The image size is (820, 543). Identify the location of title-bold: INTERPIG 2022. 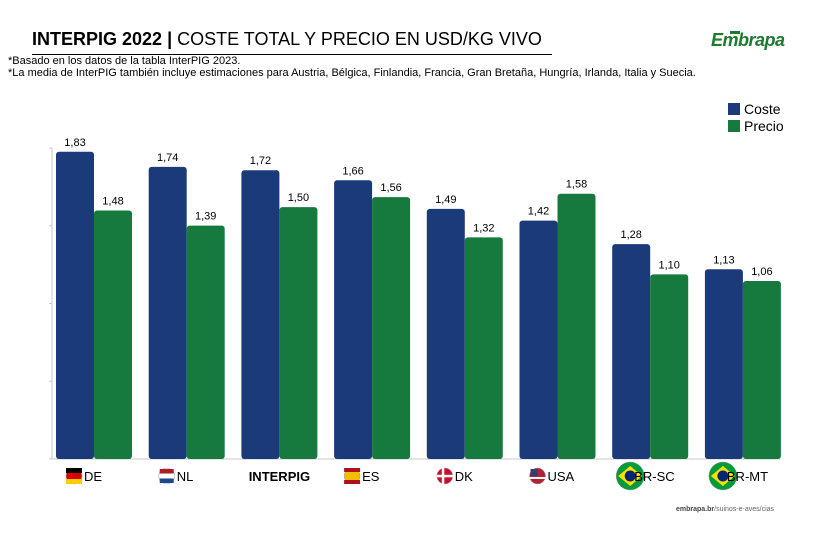
(97, 39).